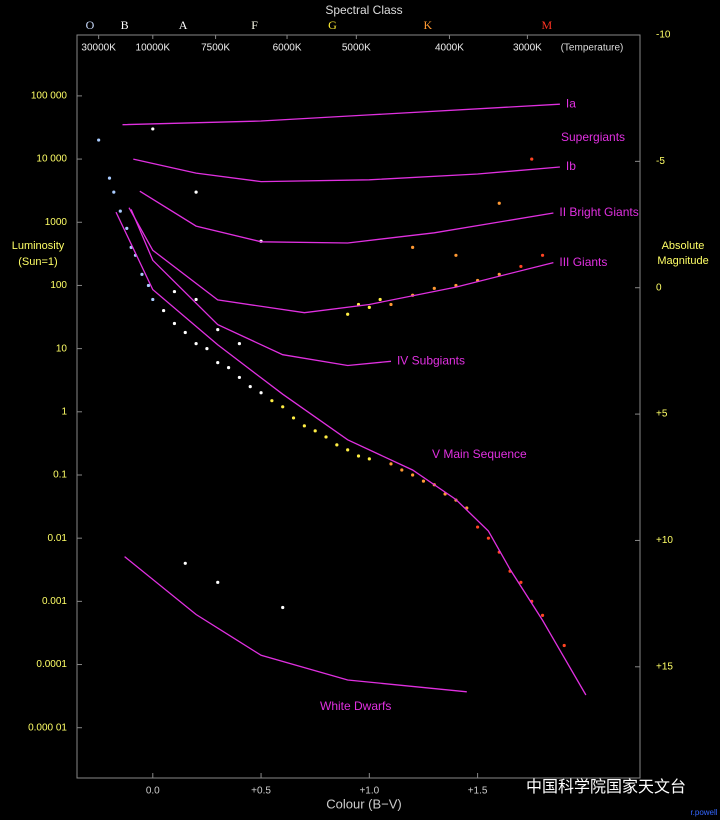 This screenshot has width=720, height=820. Describe the element at coordinates (364, 803) in the screenshot. I see `x-axis-label: Colour (B−V)` at that location.